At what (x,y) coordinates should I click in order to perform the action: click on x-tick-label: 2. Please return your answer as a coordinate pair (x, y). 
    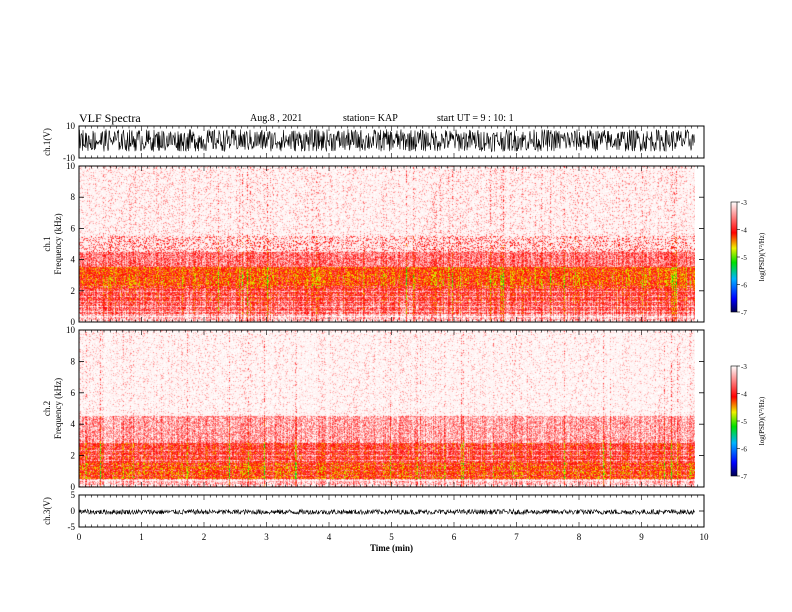
    Looking at the image, I should click on (204, 537).